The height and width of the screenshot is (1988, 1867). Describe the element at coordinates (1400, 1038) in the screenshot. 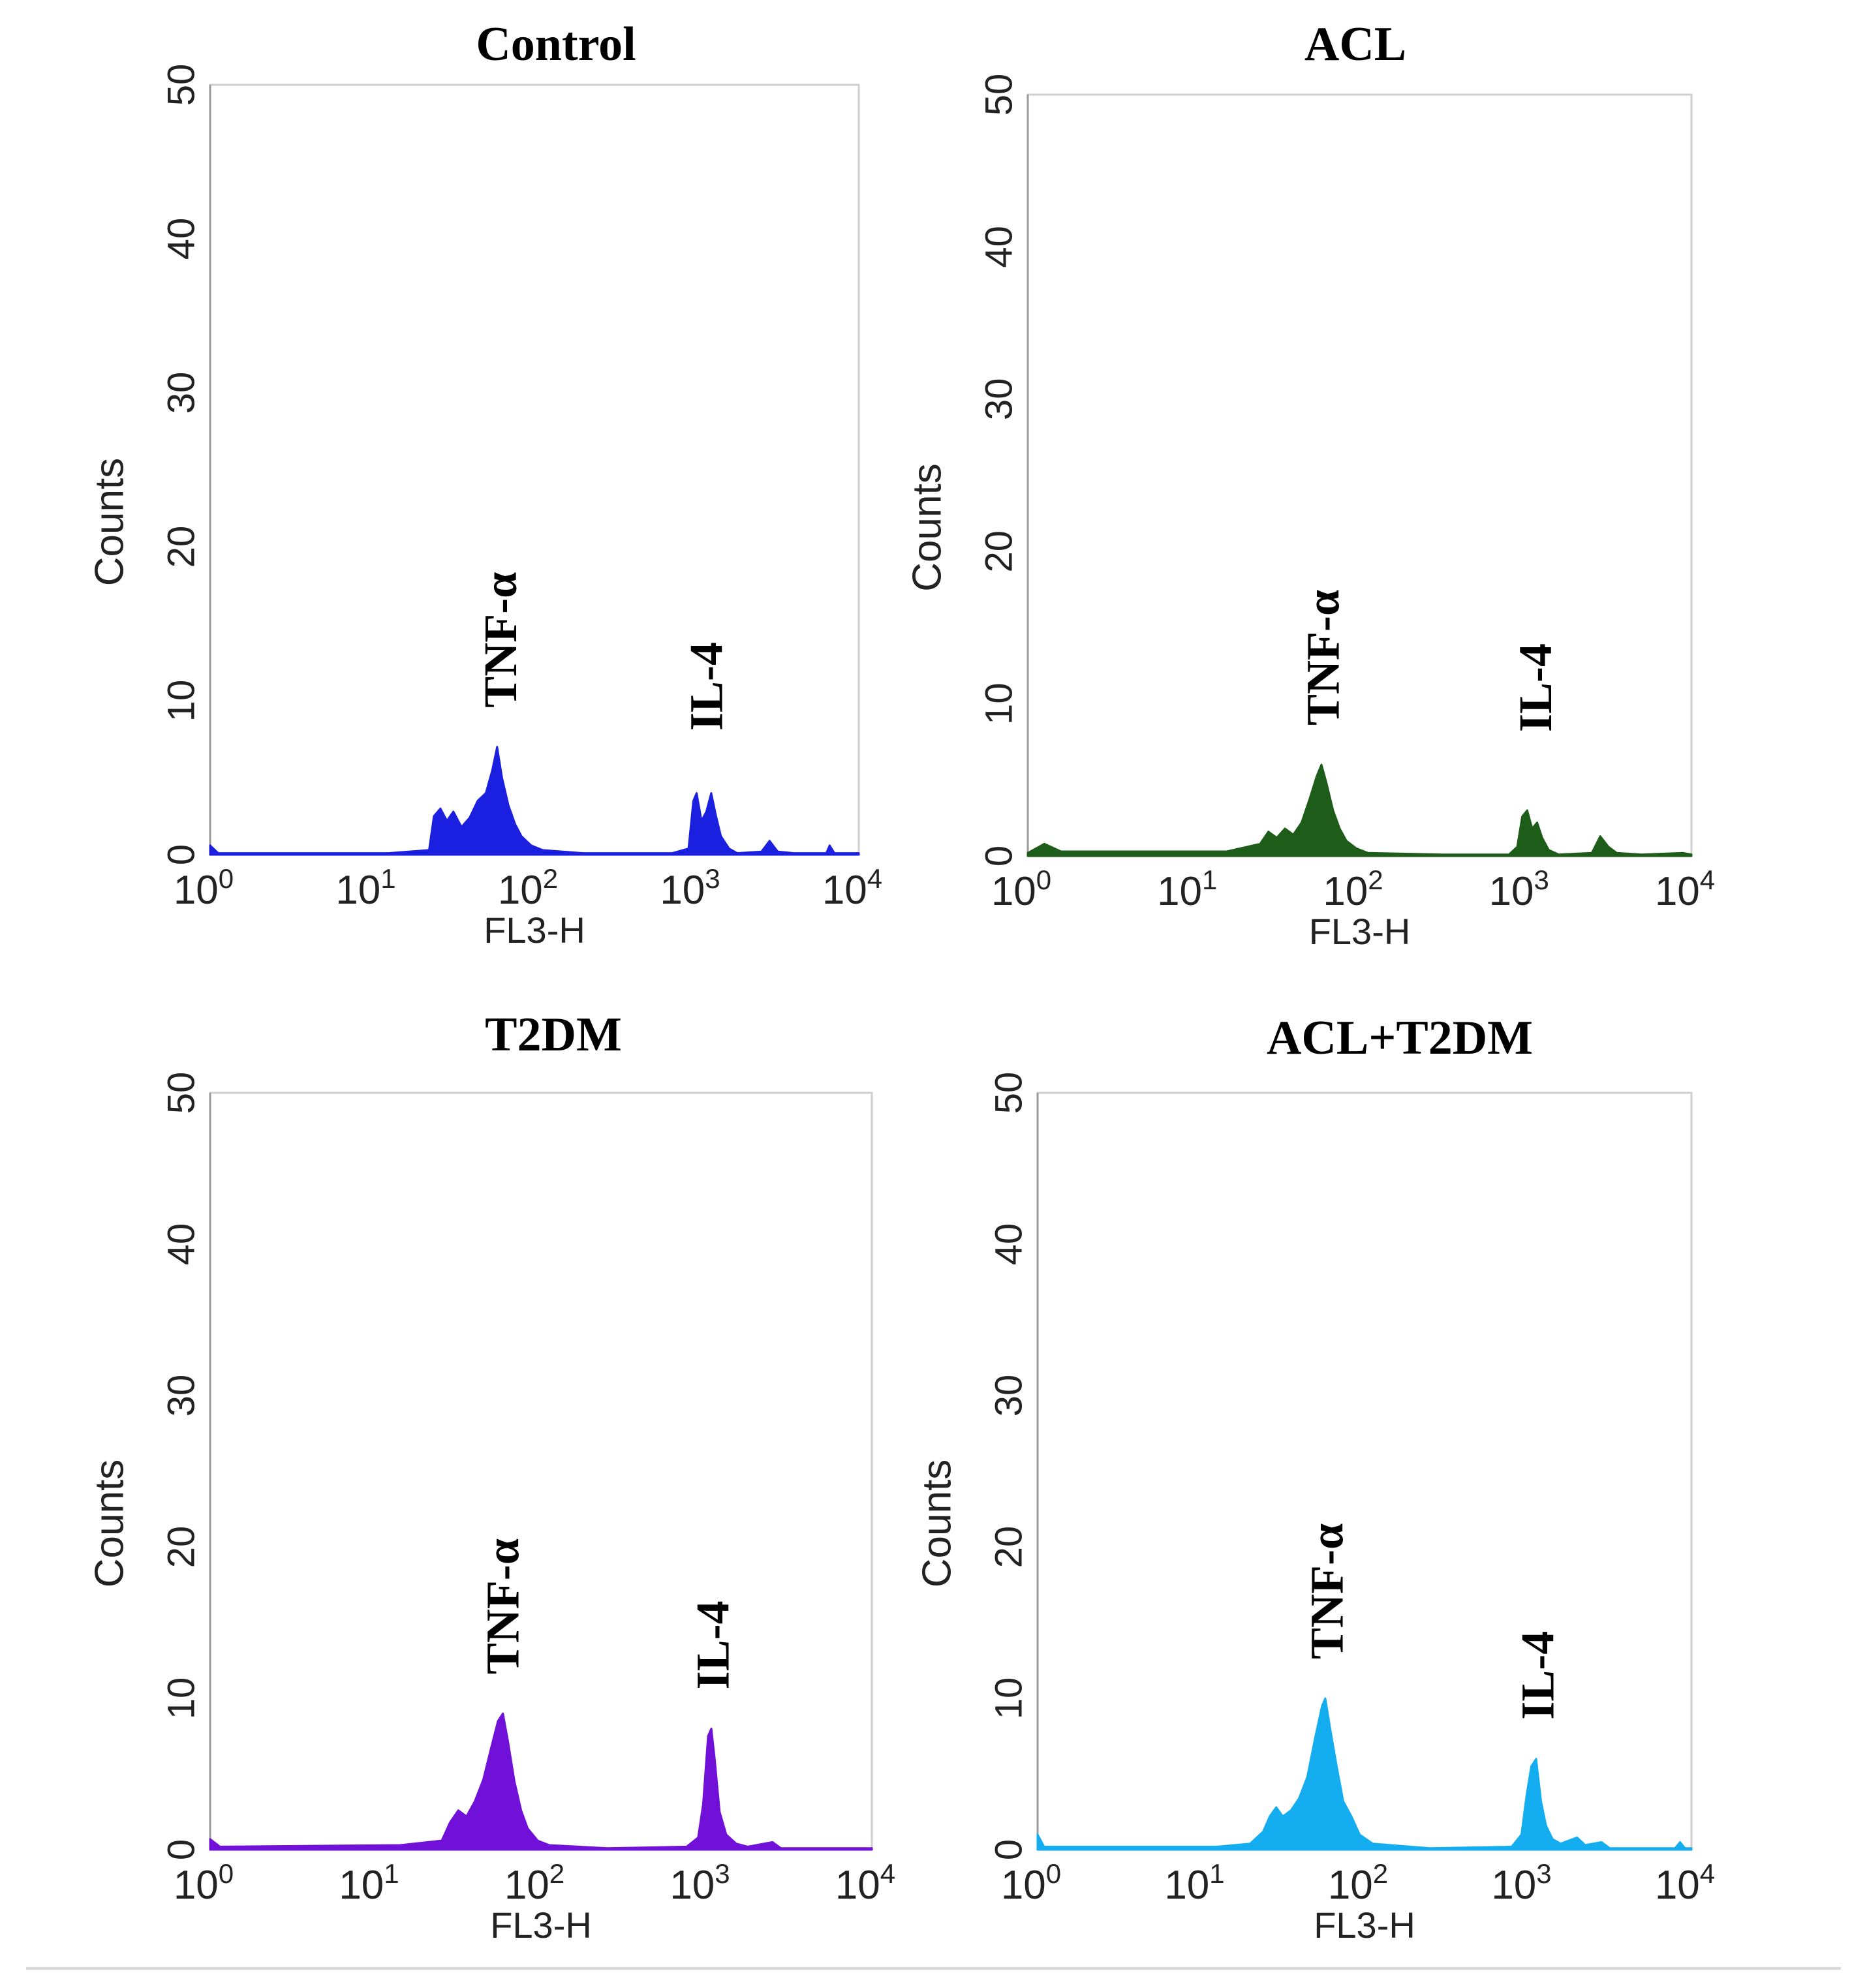

I see `panel-title: ACL+T2DM` at that location.